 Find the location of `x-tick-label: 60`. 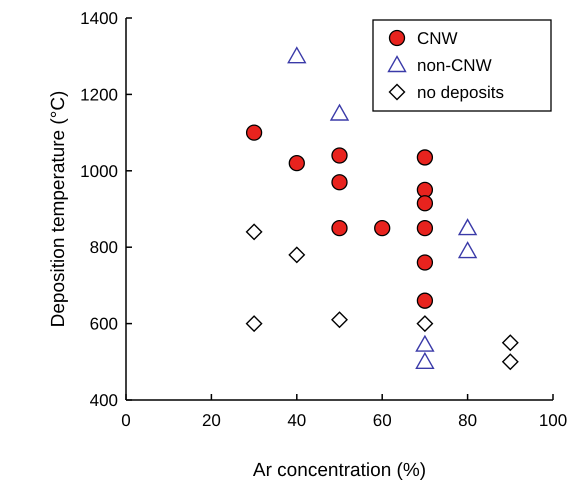

x-tick-label: 60 is located at coordinates (382, 420).